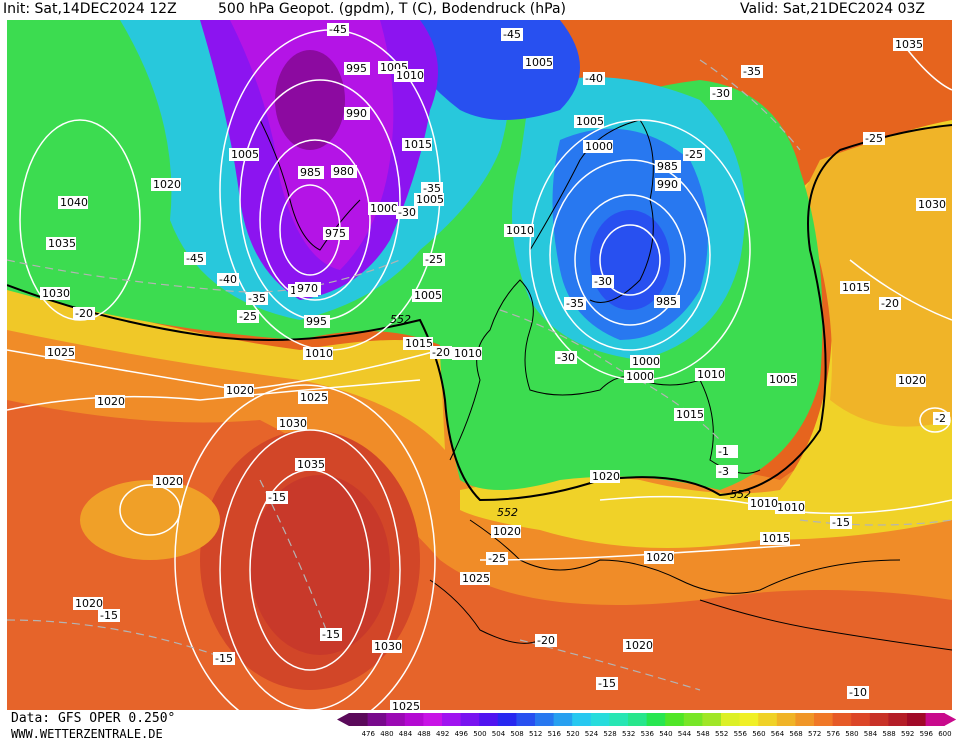  What do you see at coordinates (944, 734) in the screenshot?
I see `legend-tick-label: 600` at bounding box center [944, 734].